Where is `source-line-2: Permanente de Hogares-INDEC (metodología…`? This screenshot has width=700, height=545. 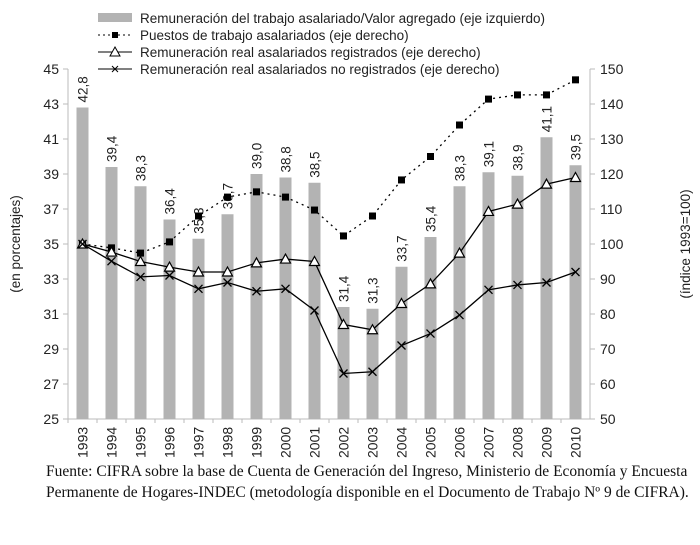 source-line-2: Permanente de Hogares-INDEC (metodología… is located at coordinates (367, 492).